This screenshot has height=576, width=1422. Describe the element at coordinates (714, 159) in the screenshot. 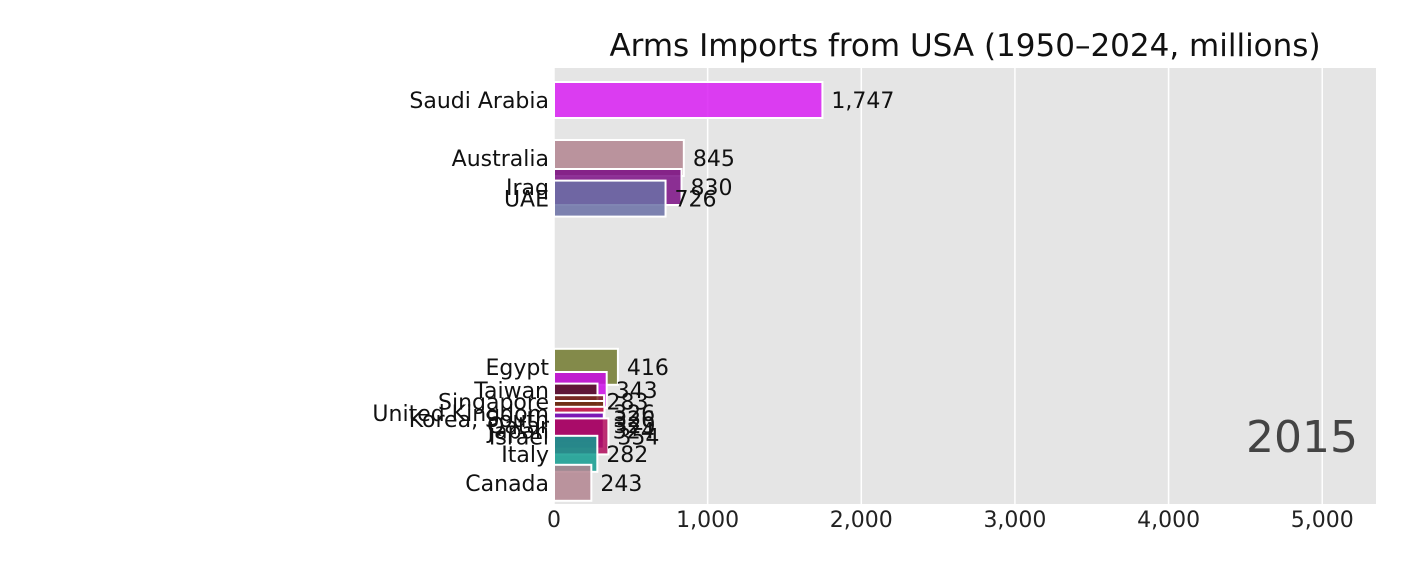

I see `value-label: 845` at that location.